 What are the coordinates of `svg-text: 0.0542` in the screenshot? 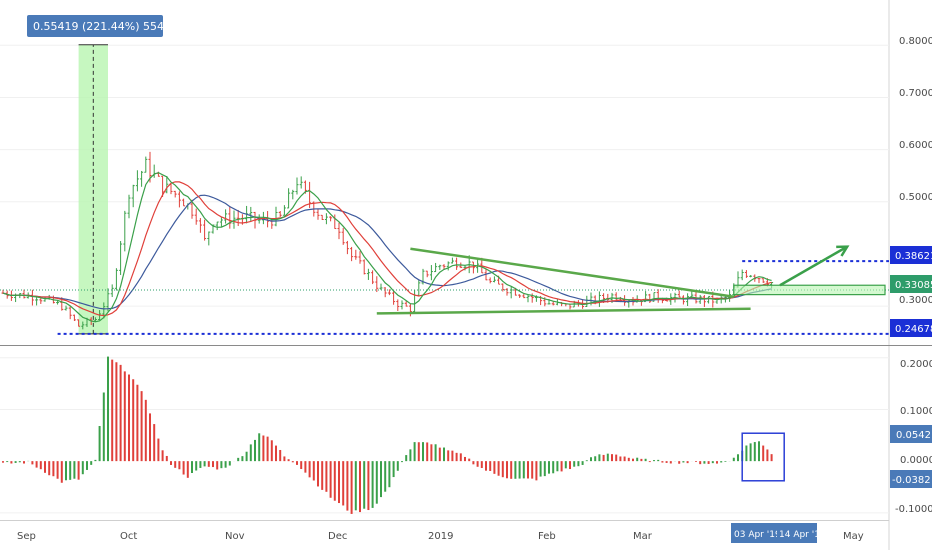 It's located at (913, 435).